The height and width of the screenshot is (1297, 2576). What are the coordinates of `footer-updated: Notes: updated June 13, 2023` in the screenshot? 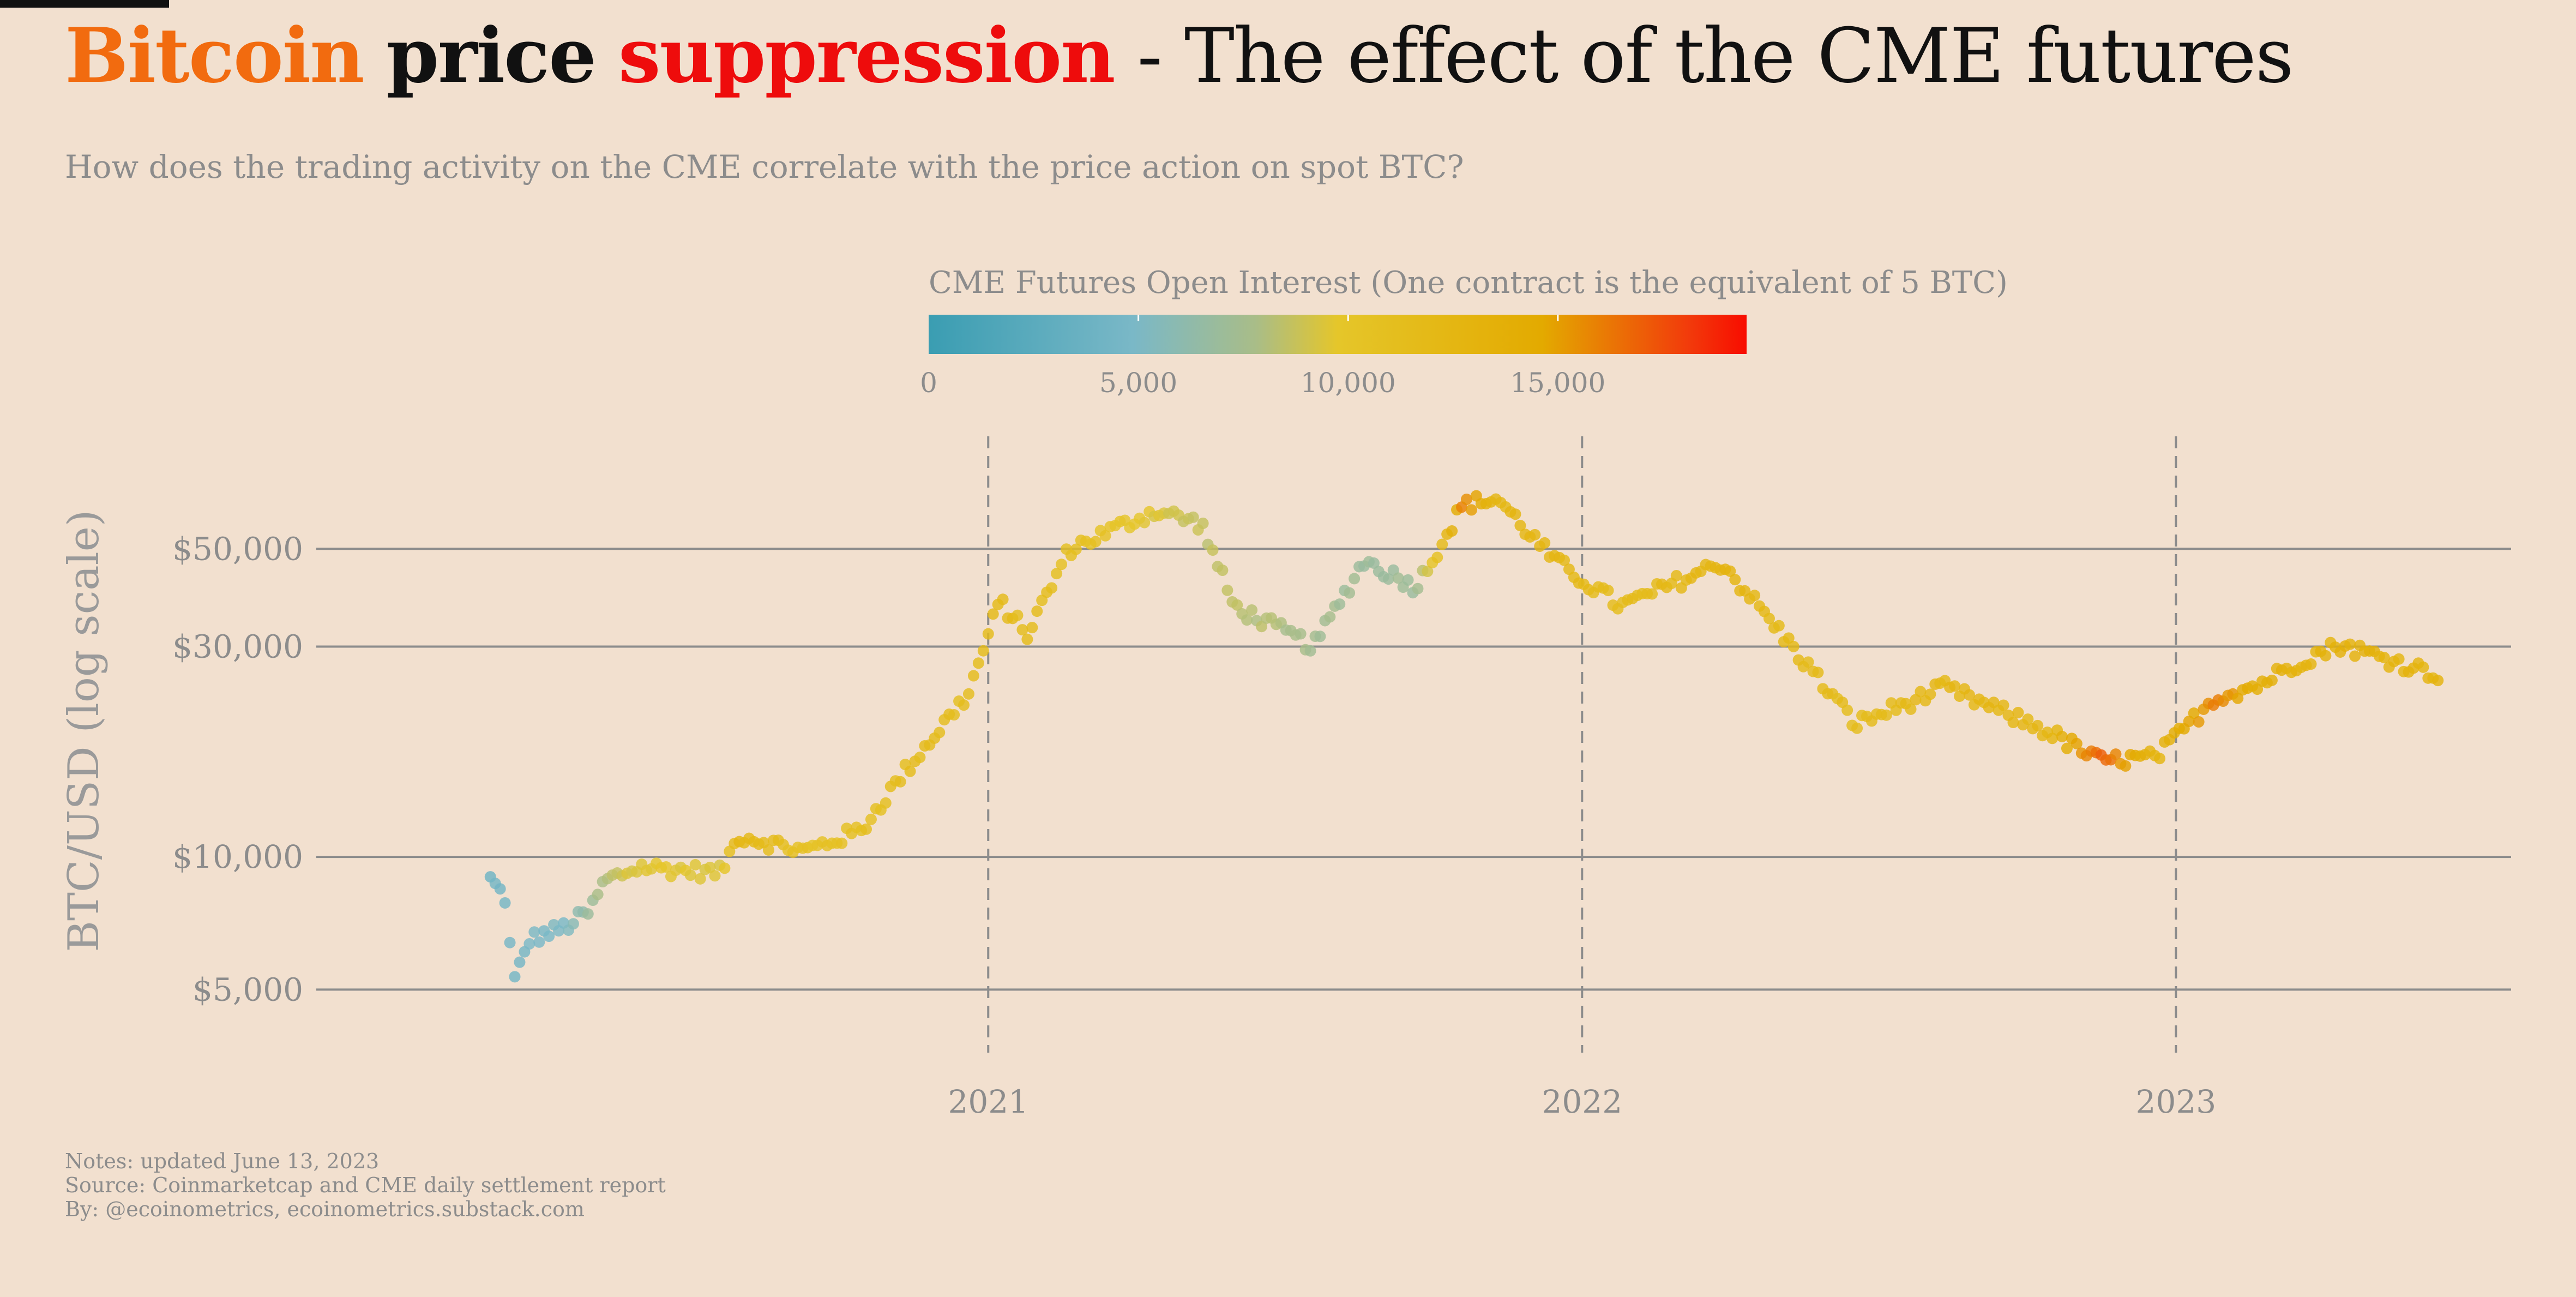 It's located at (222, 1161).